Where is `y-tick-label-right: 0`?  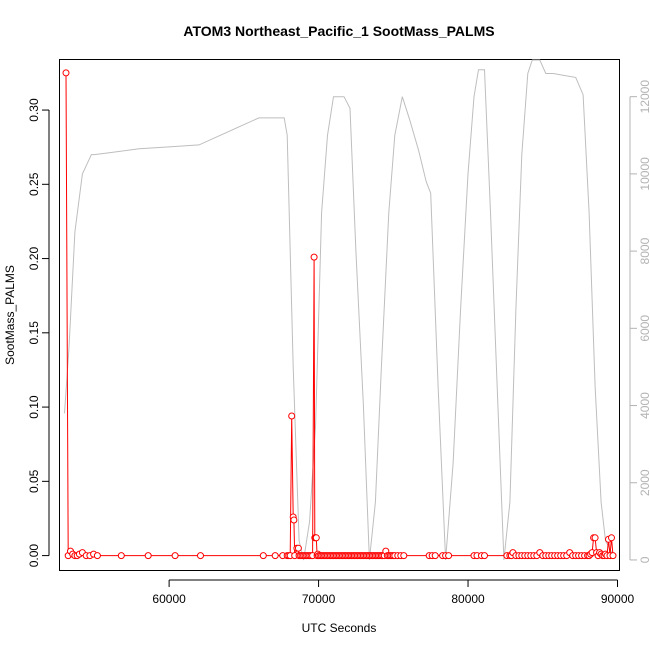 y-tick-label-right: 0 is located at coordinates (644, 559).